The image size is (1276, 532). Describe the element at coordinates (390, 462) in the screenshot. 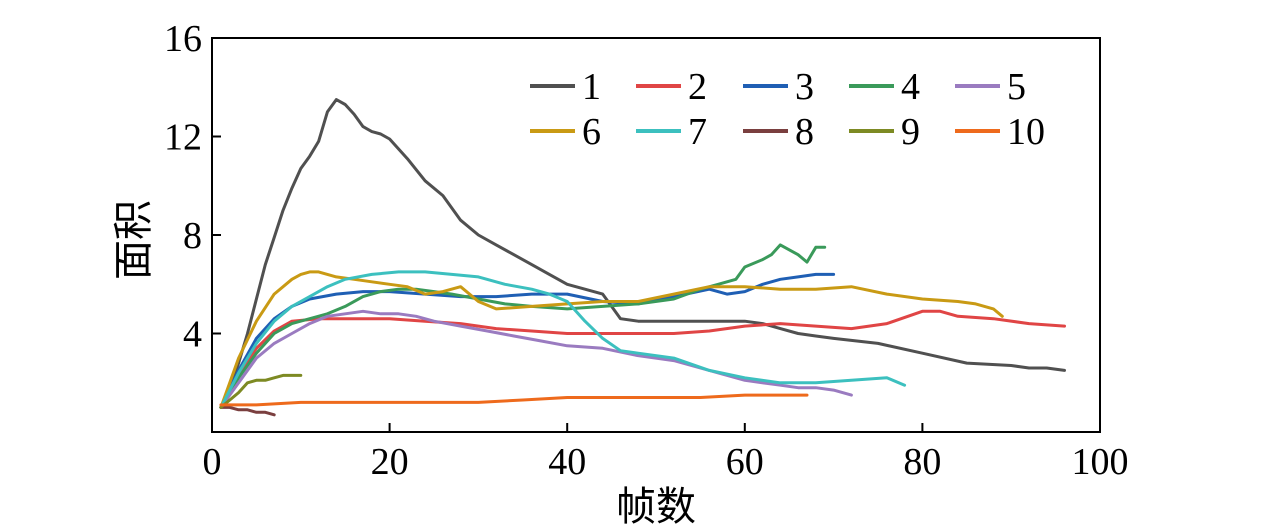

I see `x-tick-label: 20` at that location.